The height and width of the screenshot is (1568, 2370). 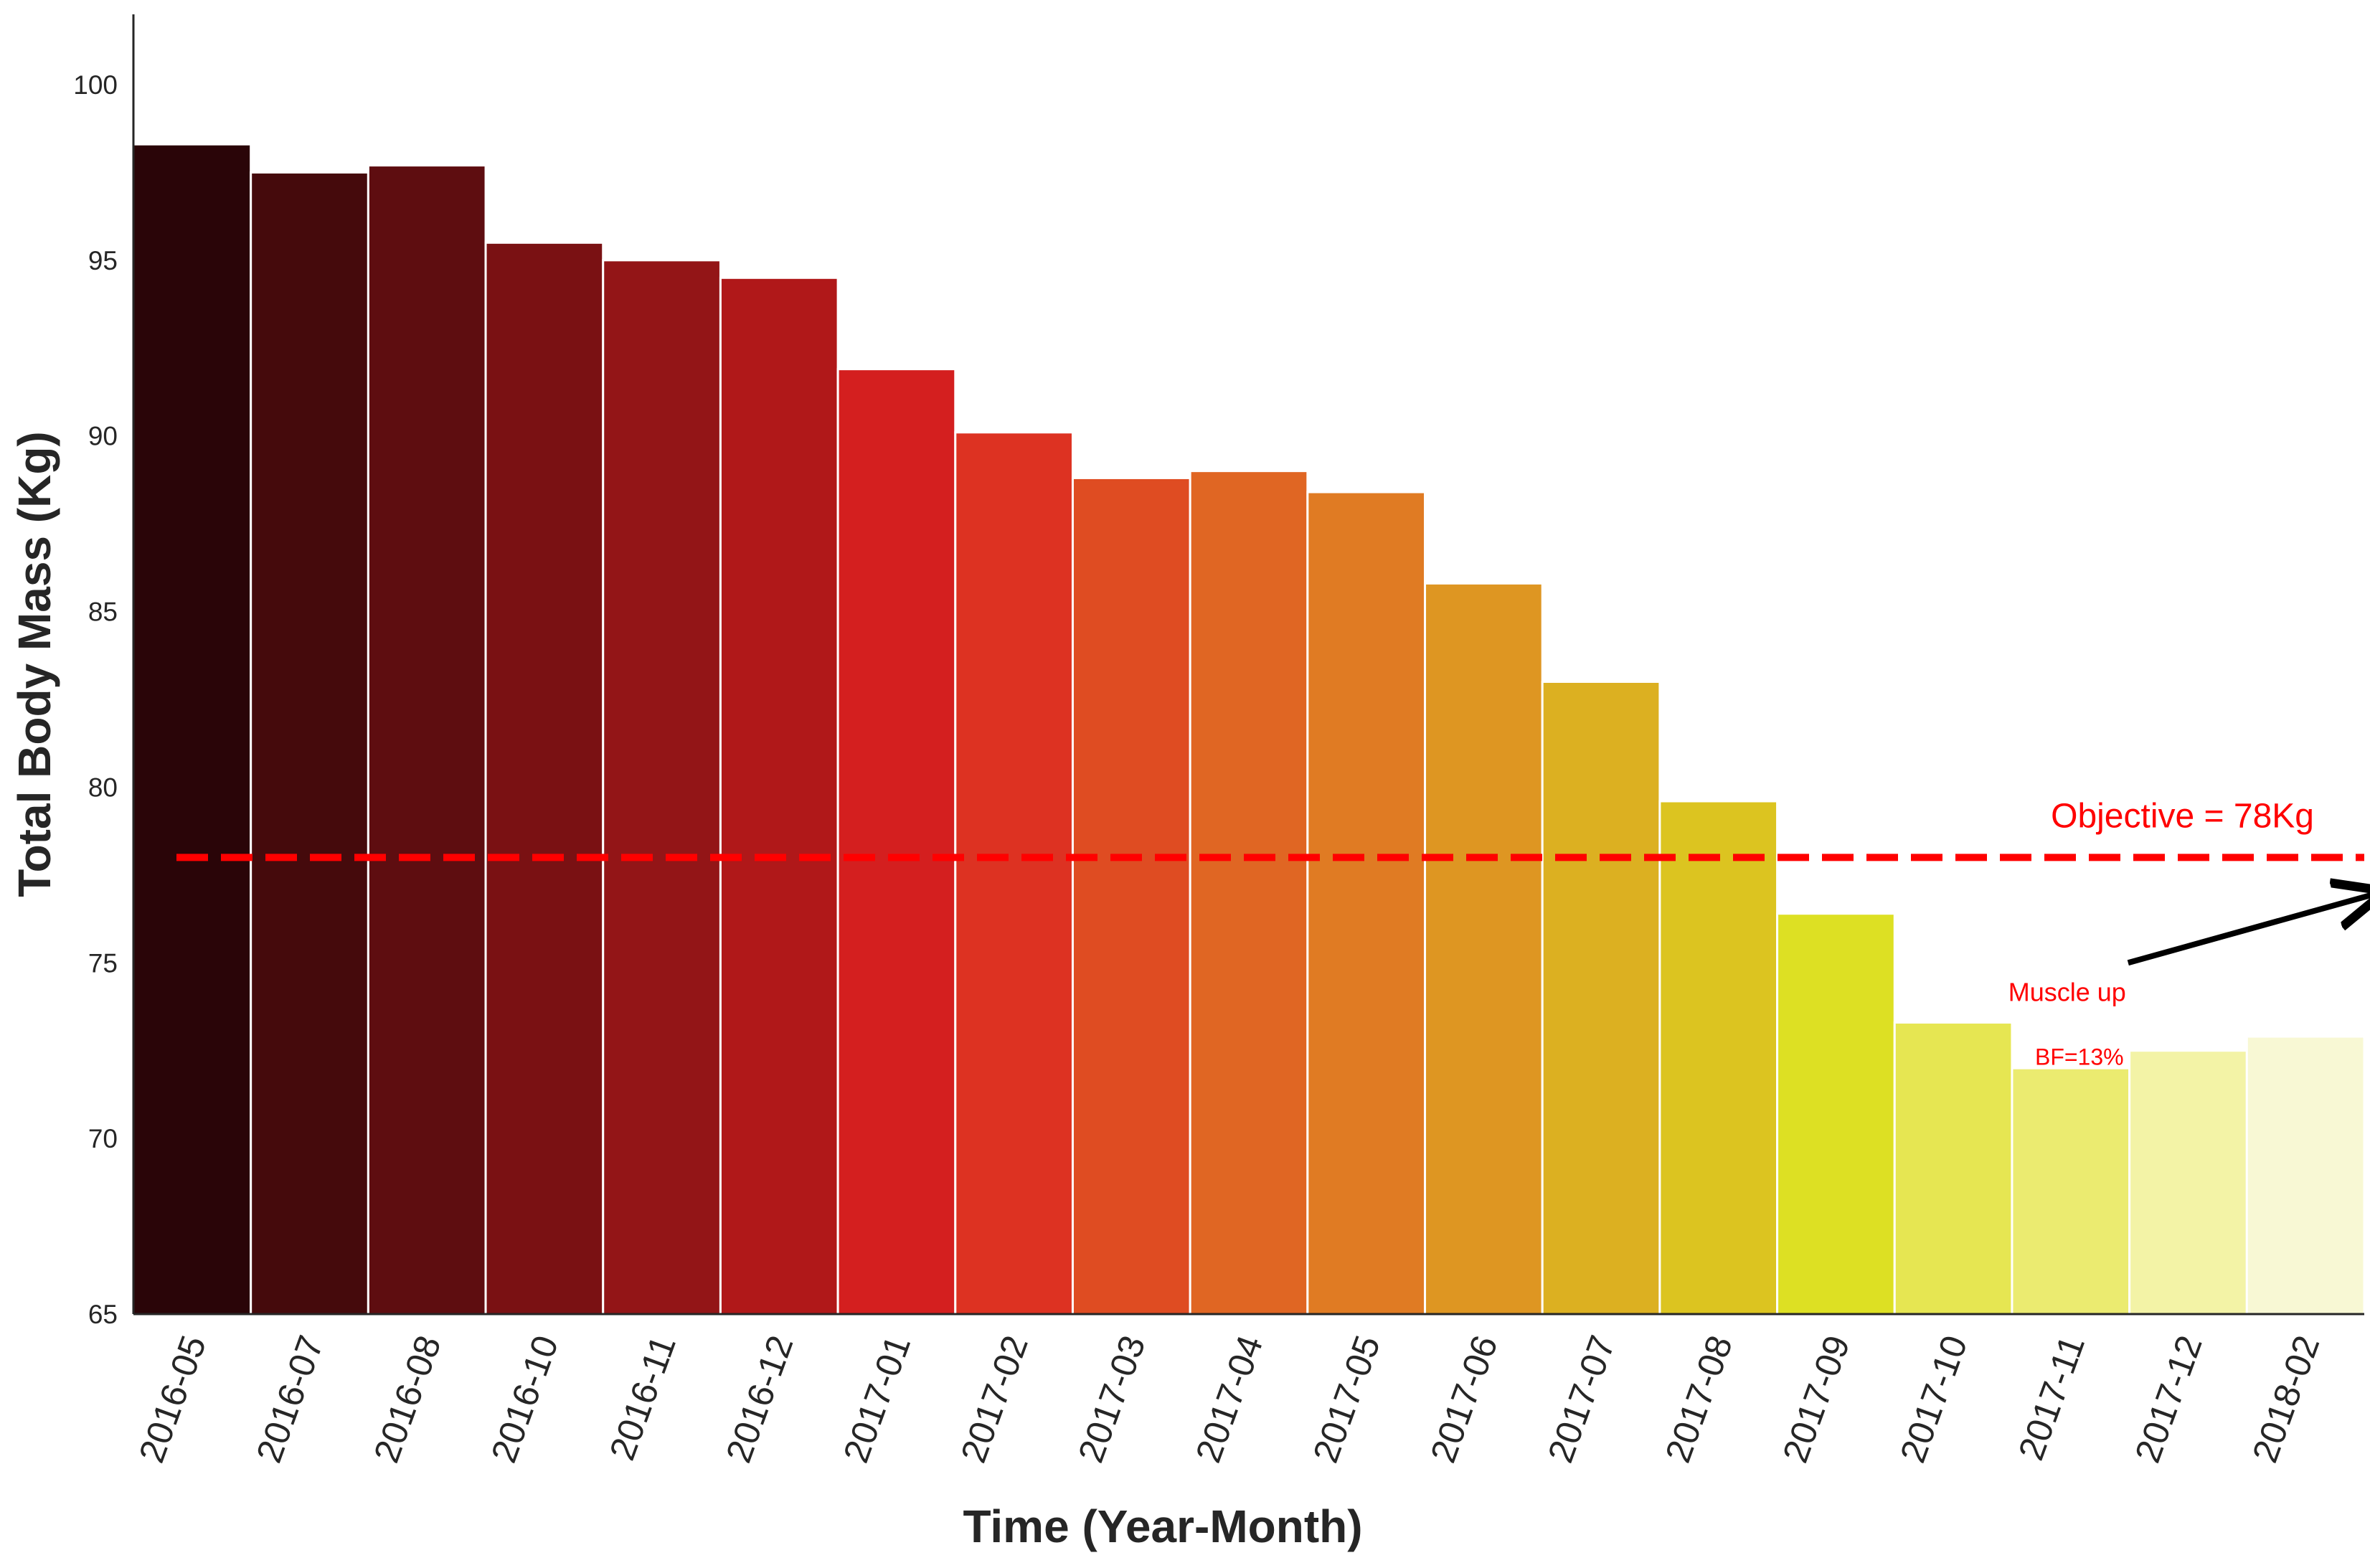 I want to click on y-tick-label: 65, so click(x=103, y=1315).